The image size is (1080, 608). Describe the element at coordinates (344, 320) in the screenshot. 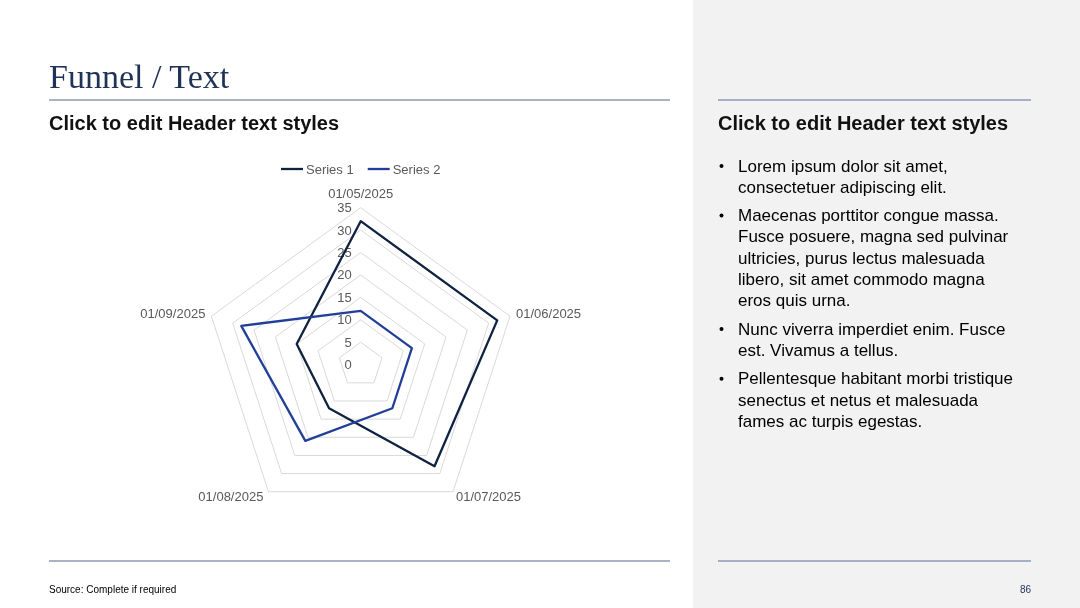

I see `y-tick-label: 10` at that location.